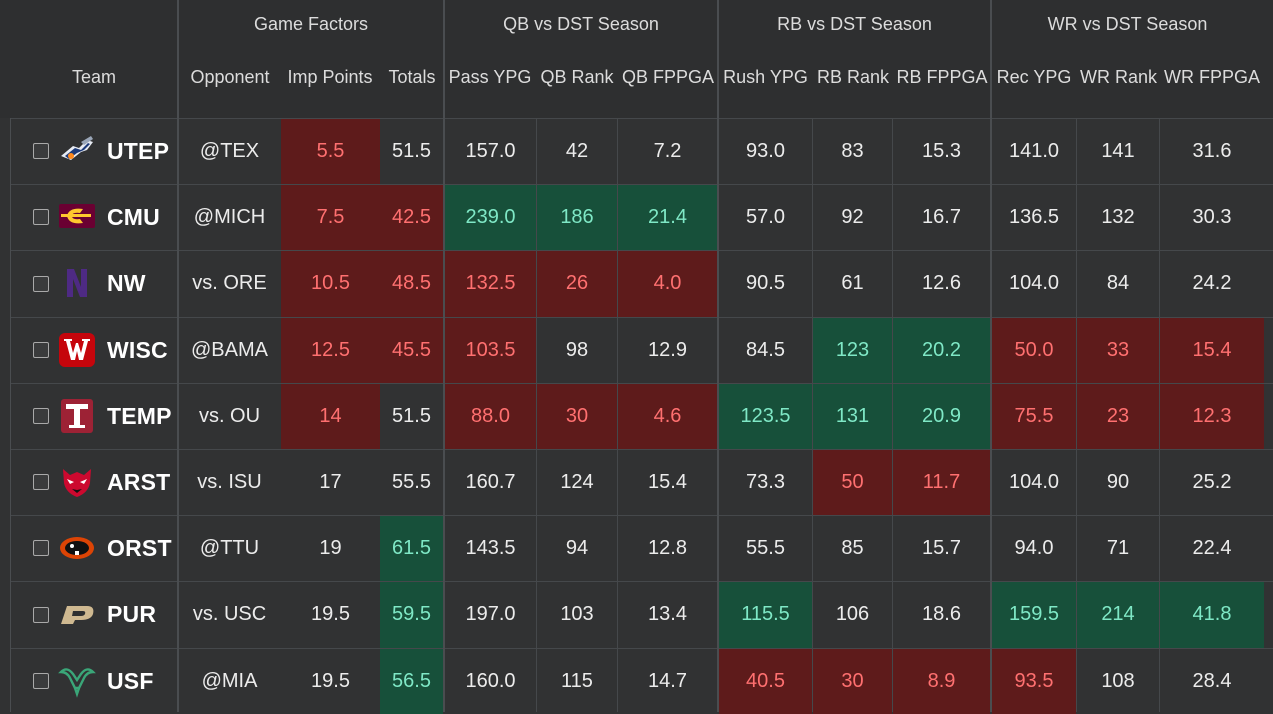 Image resolution: width=1273 pixels, height=714 pixels. Describe the element at coordinates (941, 416) in the screenshot. I see `cell-rb-fppga: 20.9` at that location.